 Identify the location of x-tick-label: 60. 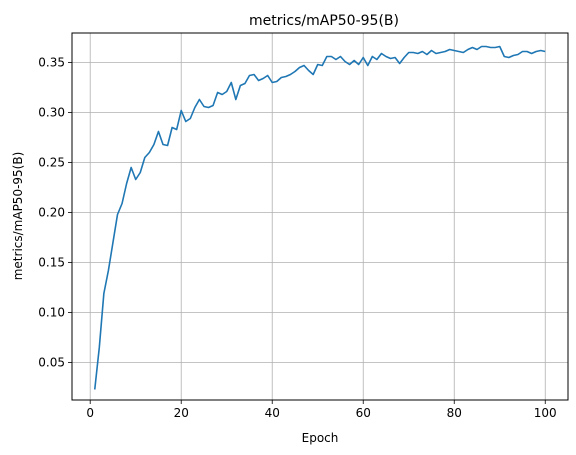
(363, 413).